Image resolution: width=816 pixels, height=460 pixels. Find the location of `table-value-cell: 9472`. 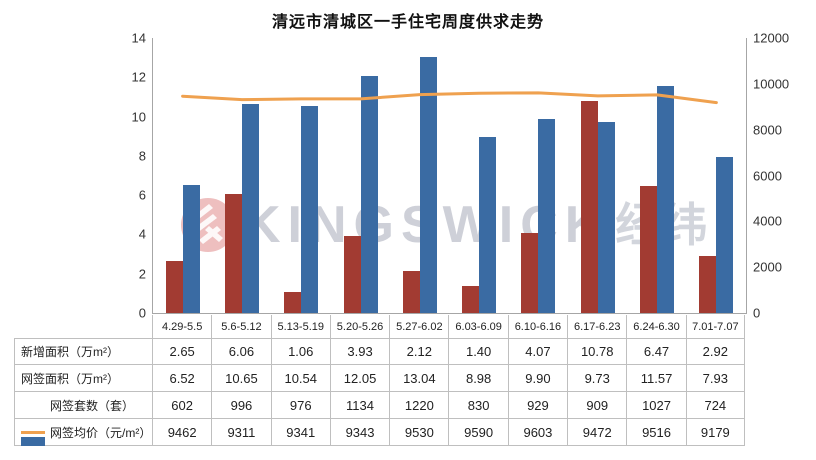

table-value-cell: 9472 is located at coordinates (597, 432).